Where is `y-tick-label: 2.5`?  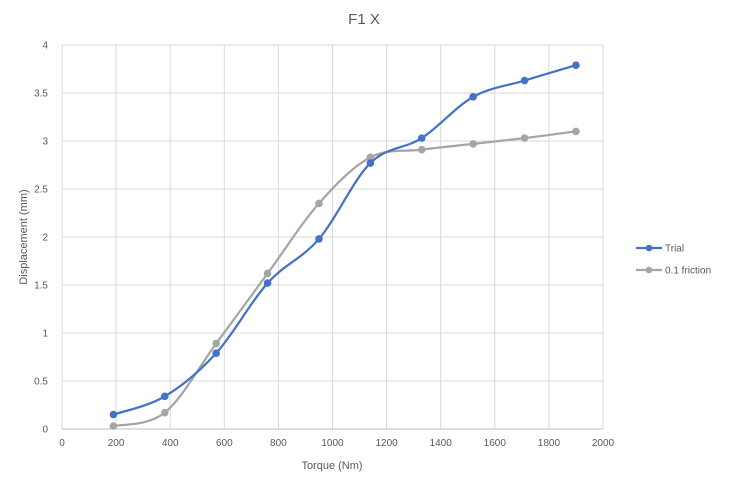 y-tick-label: 2.5 is located at coordinates (41, 190).